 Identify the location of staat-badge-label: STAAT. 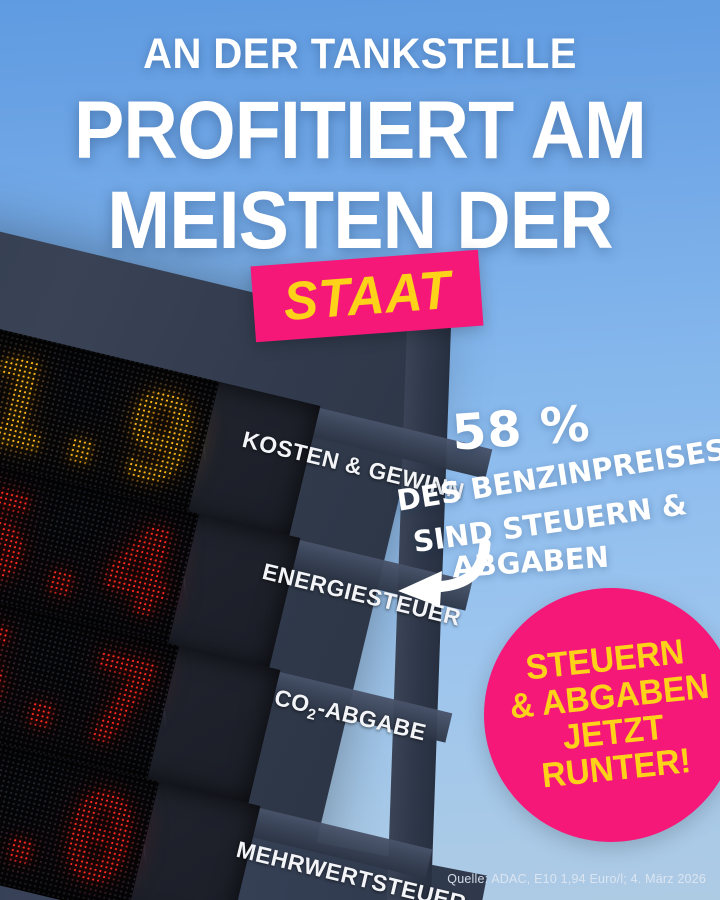
(367, 296).